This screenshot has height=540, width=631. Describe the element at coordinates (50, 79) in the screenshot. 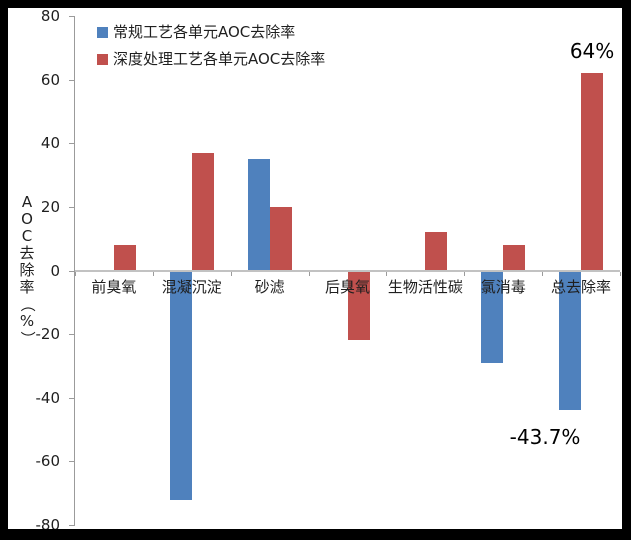

I see `y-tick-label: 60` at that location.